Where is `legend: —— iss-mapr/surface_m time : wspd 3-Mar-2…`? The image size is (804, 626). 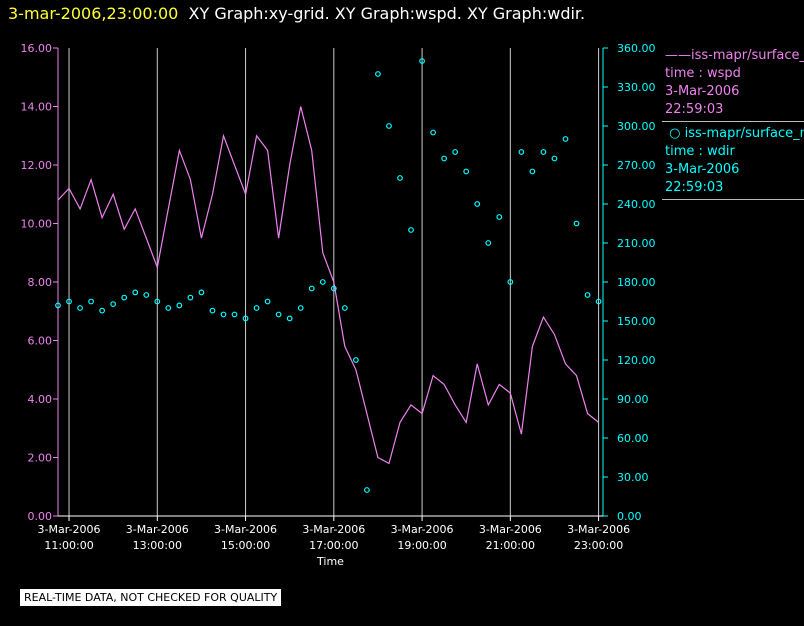 legend: —— iss-mapr/surface_m time : wspd 3-Mar-2… is located at coordinates (733, 122).